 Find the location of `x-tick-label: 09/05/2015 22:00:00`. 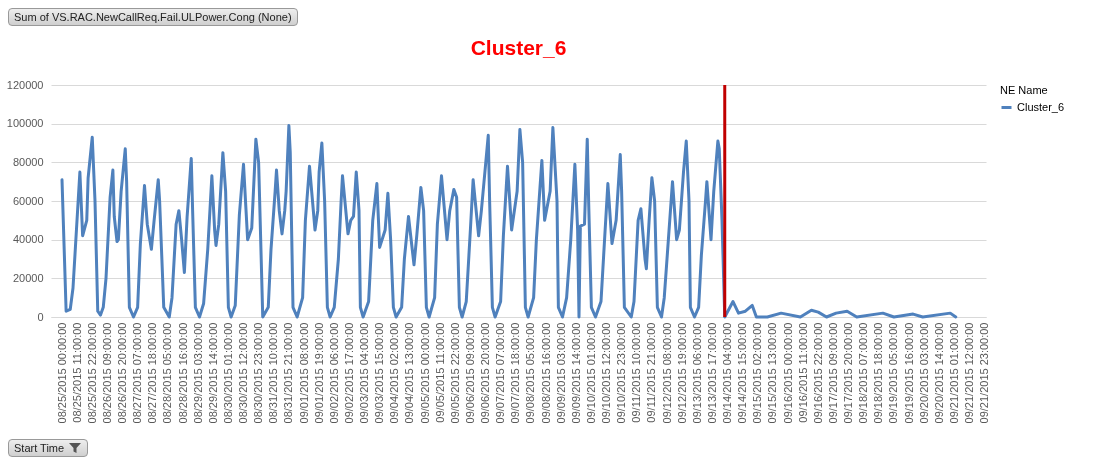

x-tick-label: 09/05/2015 22:00:00 is located at coordinates (454, 373).